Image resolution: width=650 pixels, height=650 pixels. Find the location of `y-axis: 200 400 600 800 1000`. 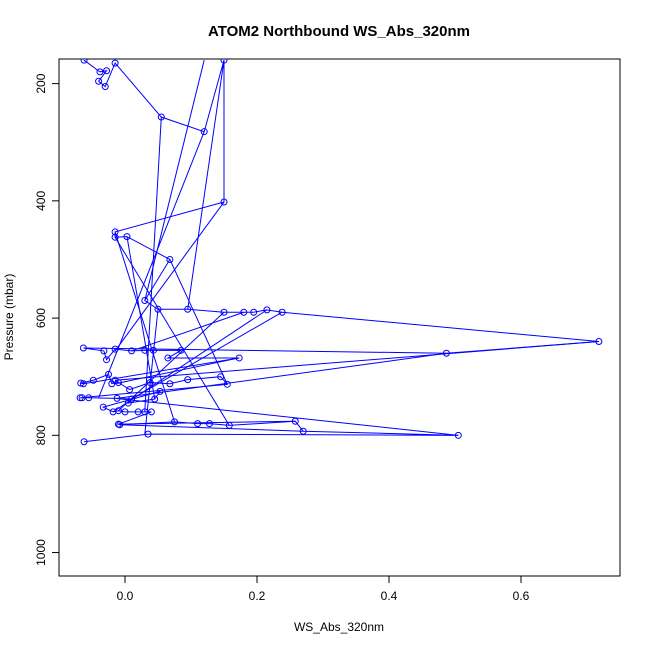

y-axis: 200 400 600 800 1000 is located at coordinates (47, 319).